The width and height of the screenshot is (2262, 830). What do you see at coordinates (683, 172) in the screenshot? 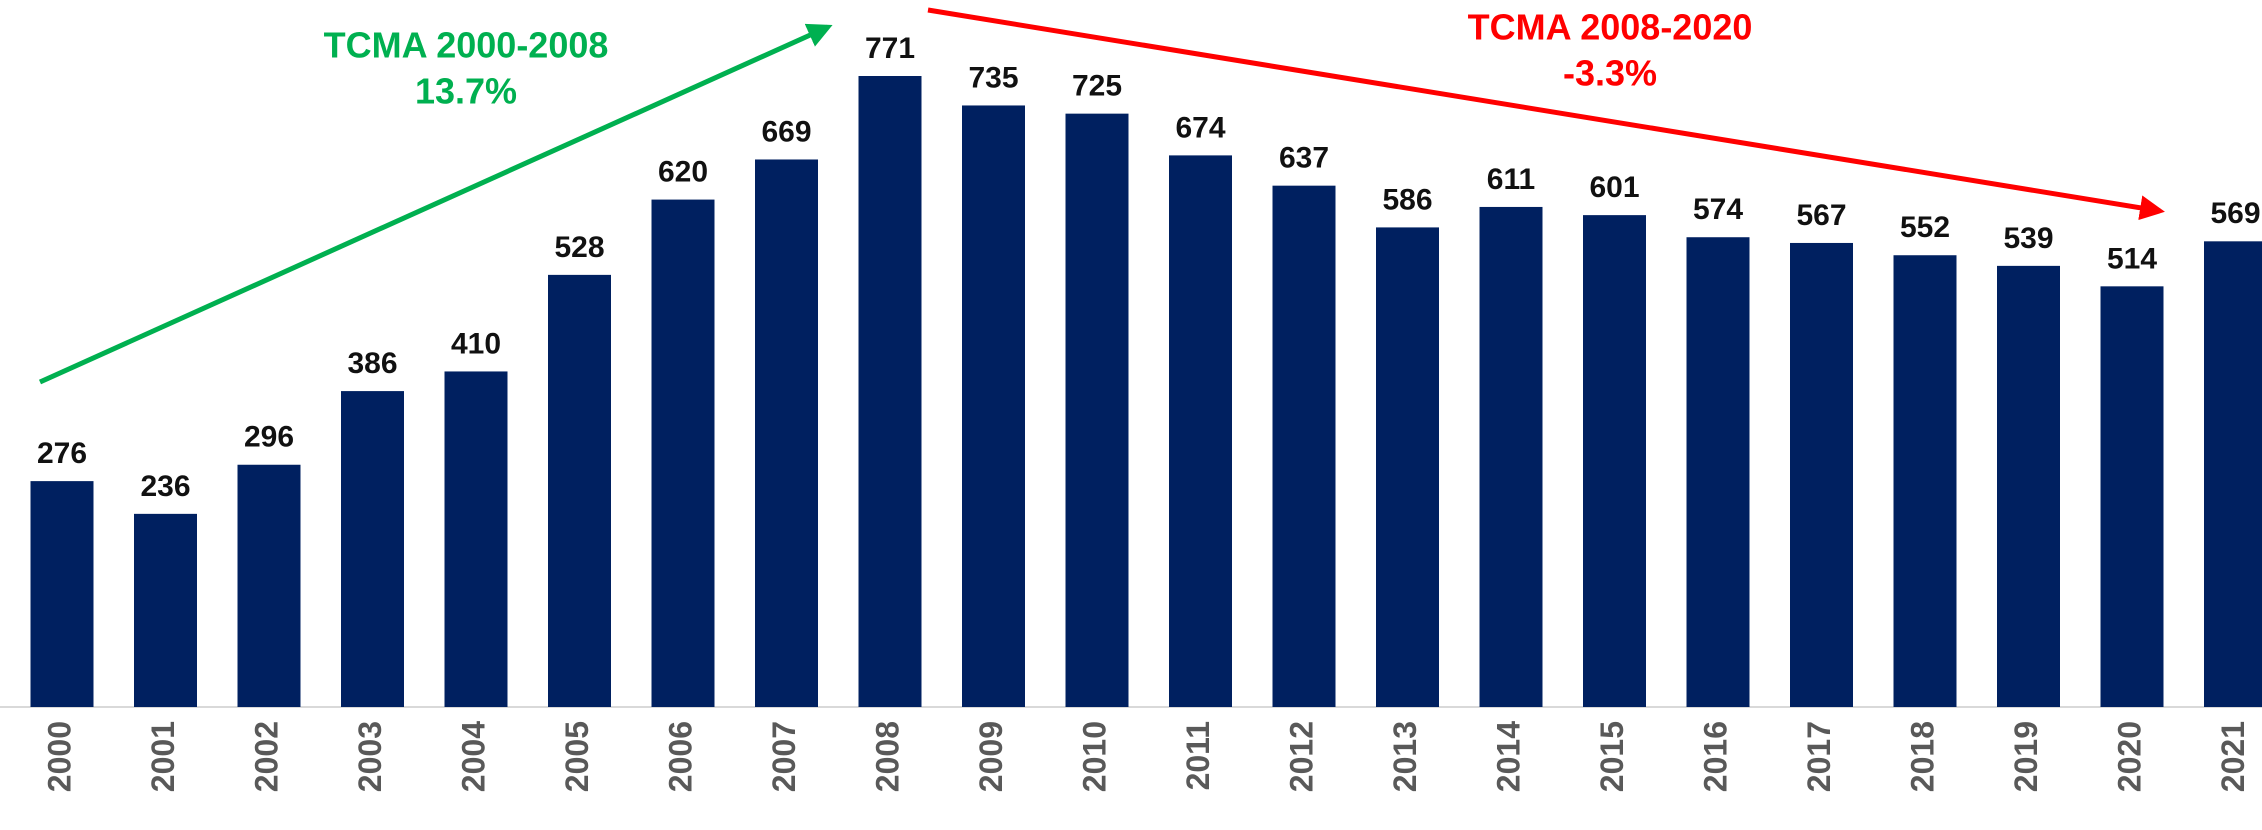
I see `data-label: 620` at bounding box center [683, 172].